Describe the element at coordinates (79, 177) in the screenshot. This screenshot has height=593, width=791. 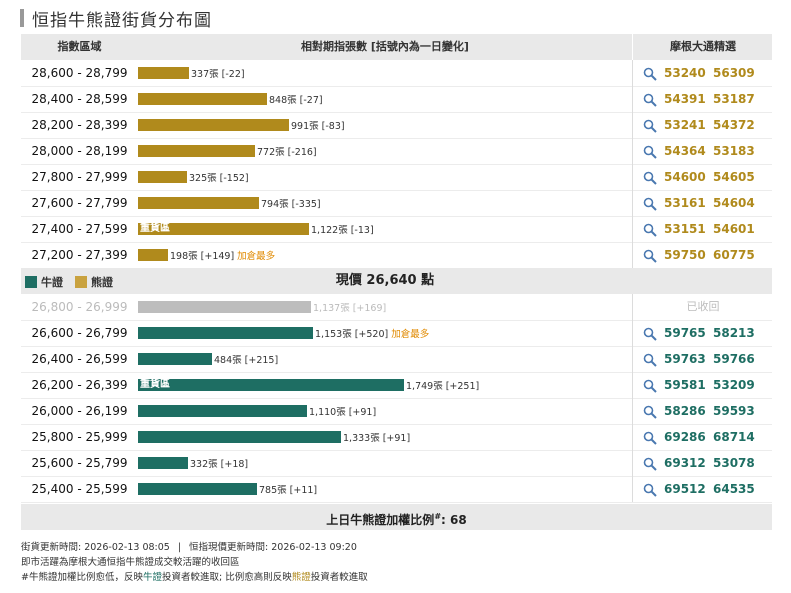
I see `range-label: 27,800 - 27,999` at that location.